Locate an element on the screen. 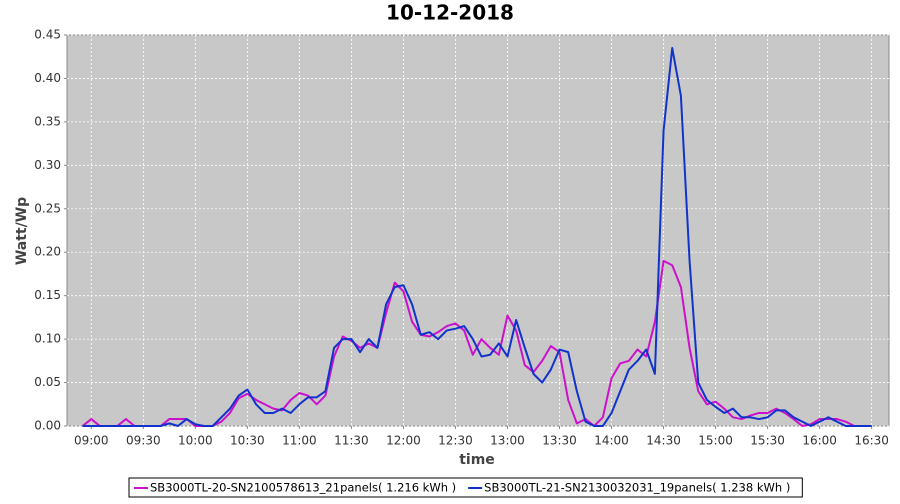 The image size is (900, 504). x-tick-label: 13:00 is located at coordinates (507, 441).